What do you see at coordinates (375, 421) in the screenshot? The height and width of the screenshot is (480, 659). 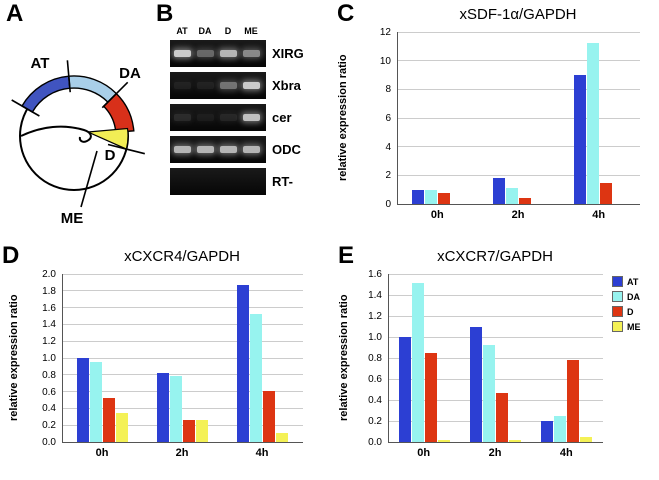 I see `y-tick-label: 0.2` at bounding box center [375, 421].